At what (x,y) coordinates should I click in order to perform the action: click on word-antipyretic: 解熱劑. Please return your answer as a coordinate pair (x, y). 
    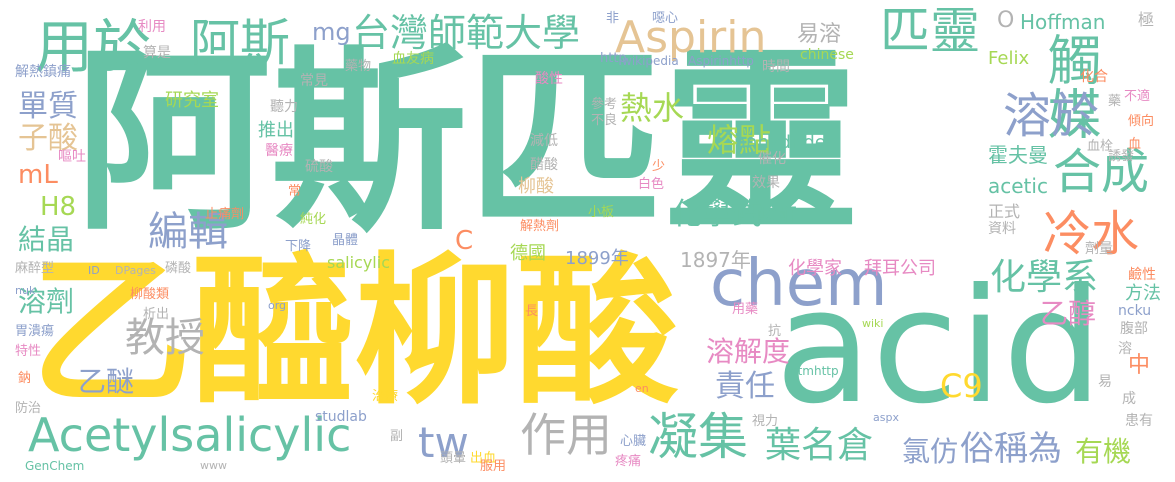
    Looking at the image, I should click on (540, 226).